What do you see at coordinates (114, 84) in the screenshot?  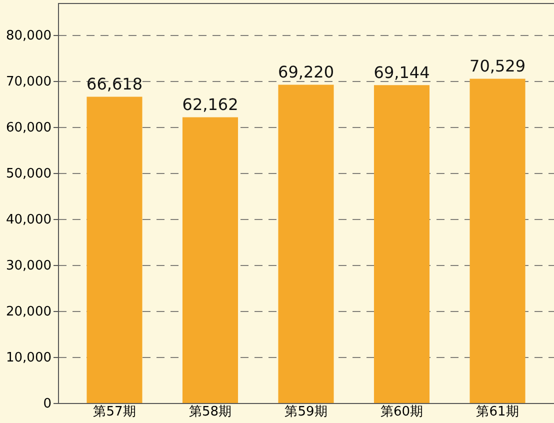 I see `data-label: 66,618` at bounding box center [114, 84].